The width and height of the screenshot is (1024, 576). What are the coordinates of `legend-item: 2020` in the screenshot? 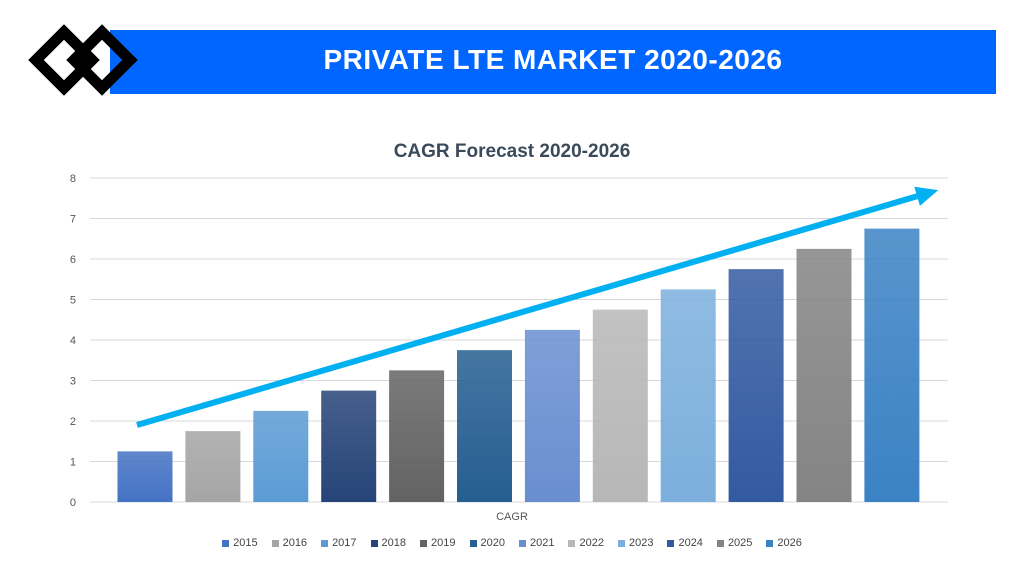 It's located at (487, 543).